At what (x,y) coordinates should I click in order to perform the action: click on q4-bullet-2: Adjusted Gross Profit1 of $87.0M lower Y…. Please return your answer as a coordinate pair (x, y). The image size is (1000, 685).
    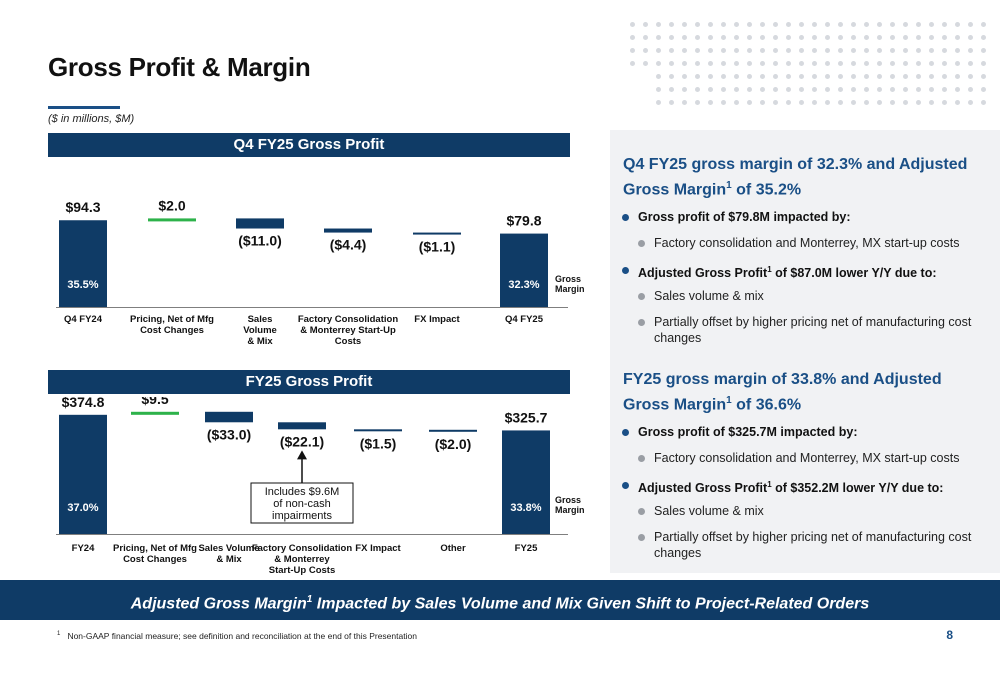
    Looking at the image, I should click on (779, 271).